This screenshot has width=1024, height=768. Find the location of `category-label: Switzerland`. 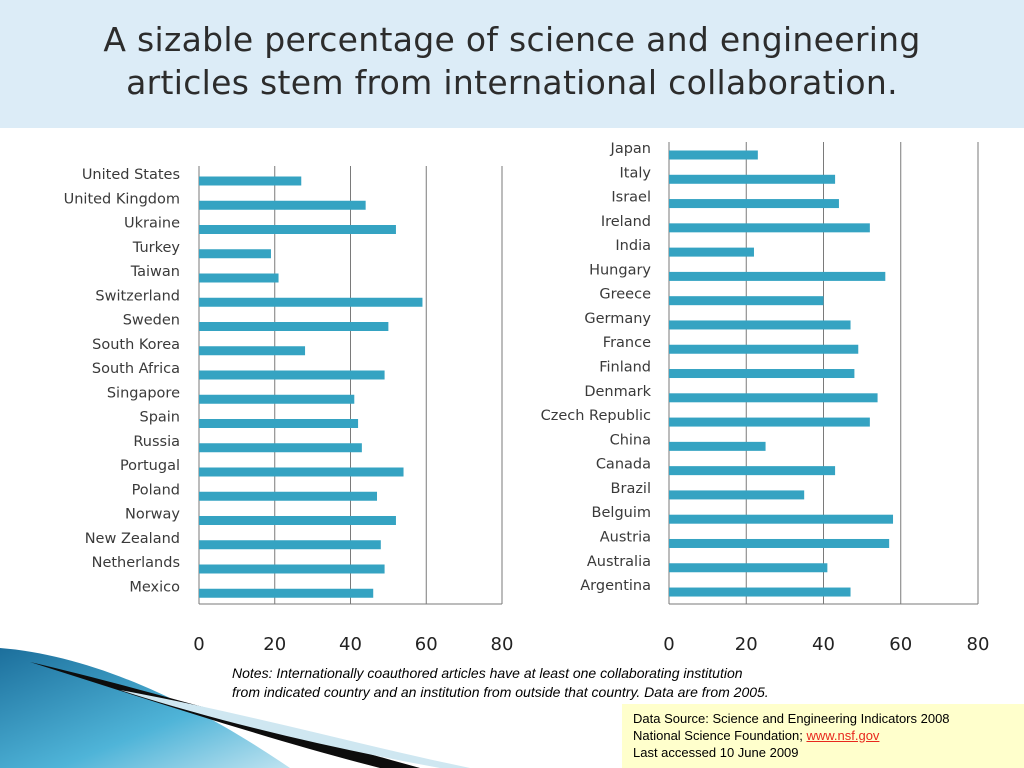

category-label: Switzerland is located at coordinates (137, 296).